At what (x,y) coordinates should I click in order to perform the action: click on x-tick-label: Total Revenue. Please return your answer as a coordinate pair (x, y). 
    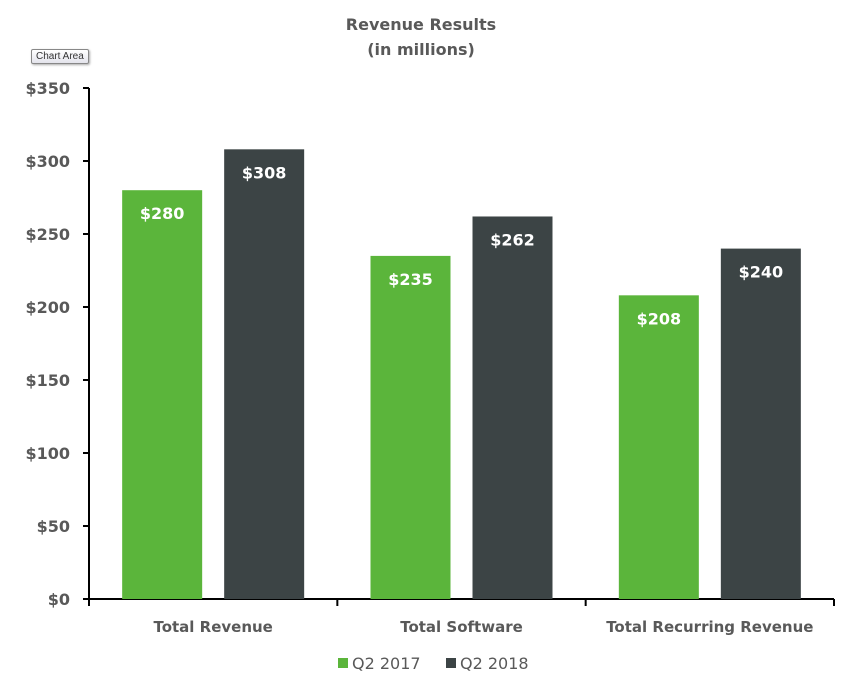
    Looking at the image, I should click on (212, 627).